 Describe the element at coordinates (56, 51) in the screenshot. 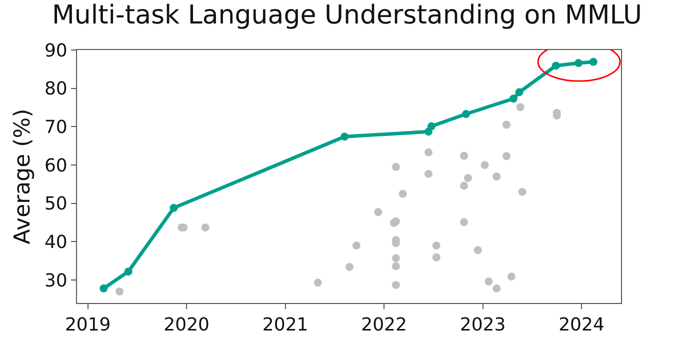

I see `y-tick-label: 90` at that location.